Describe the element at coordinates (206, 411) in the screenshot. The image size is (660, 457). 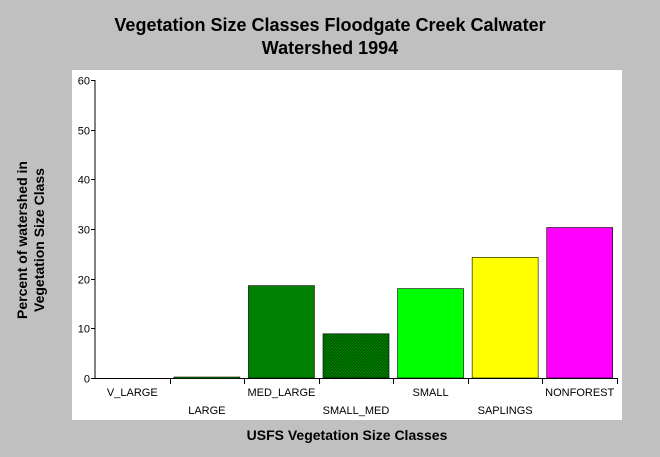
I see `x-tick-label: LARGE` at that location.